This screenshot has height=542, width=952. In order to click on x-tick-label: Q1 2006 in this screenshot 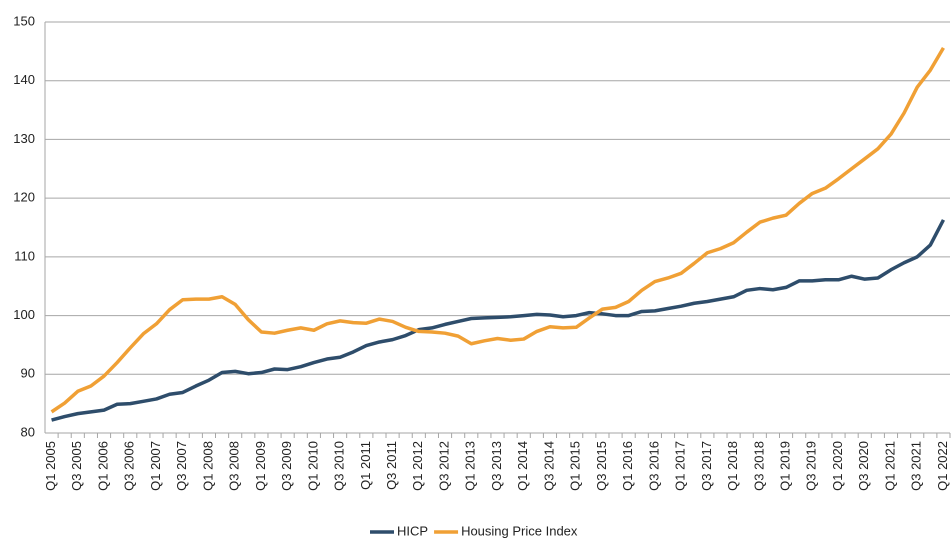, I will do `click(102, 466)`.